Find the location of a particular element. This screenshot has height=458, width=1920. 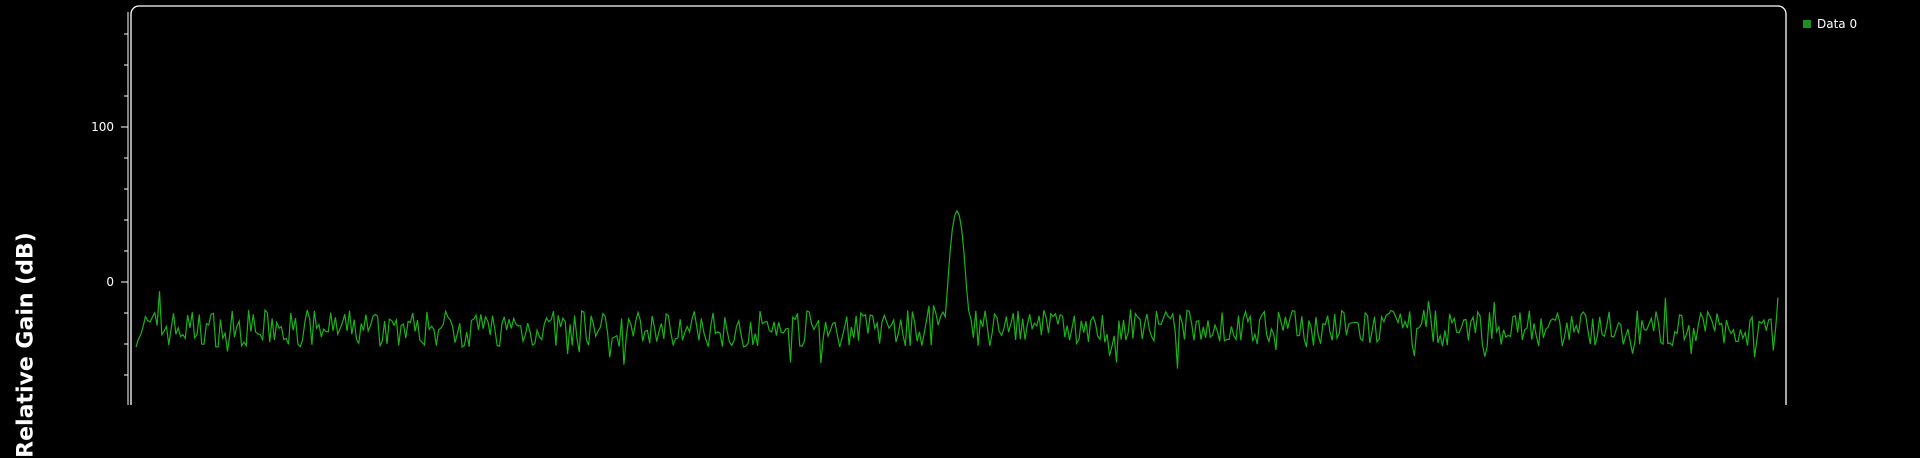

legend: Data 0 is located at coordinates (1830, 24).